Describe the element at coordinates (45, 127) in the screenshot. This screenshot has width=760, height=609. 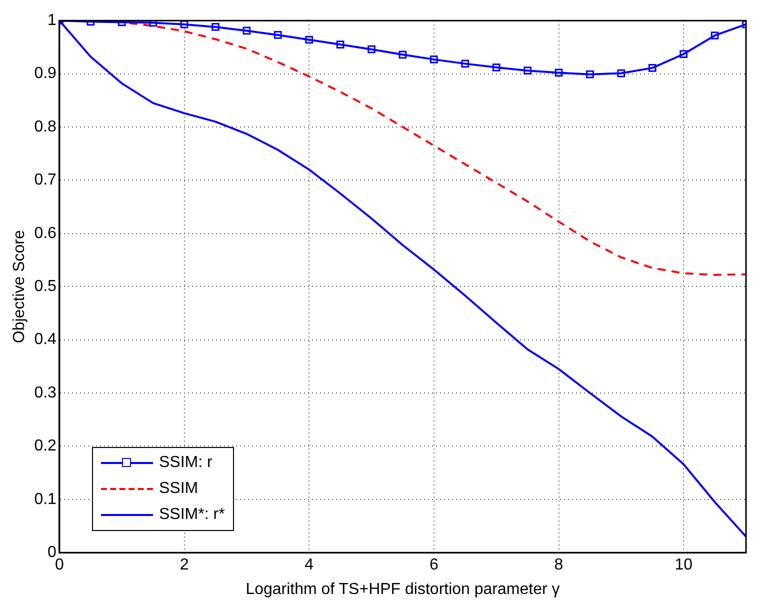
I see `y-tick-label: 0.8` at that location.